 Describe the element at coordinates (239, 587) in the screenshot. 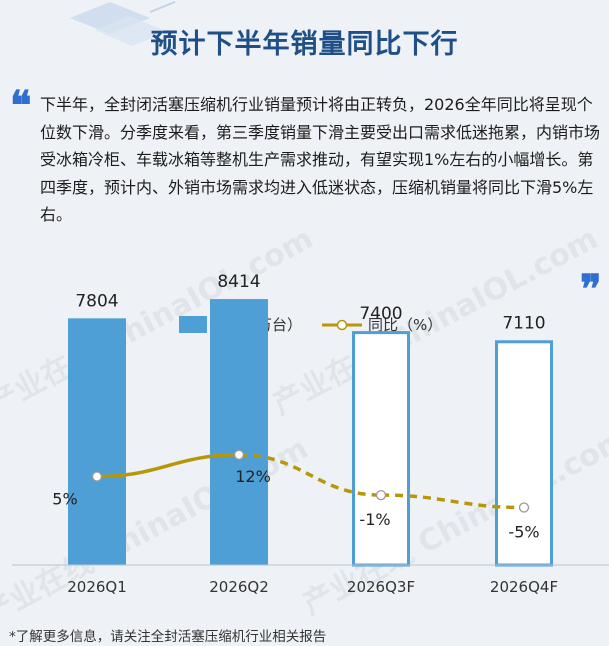

I see `x-tick-label: 2026Q2` at that location.